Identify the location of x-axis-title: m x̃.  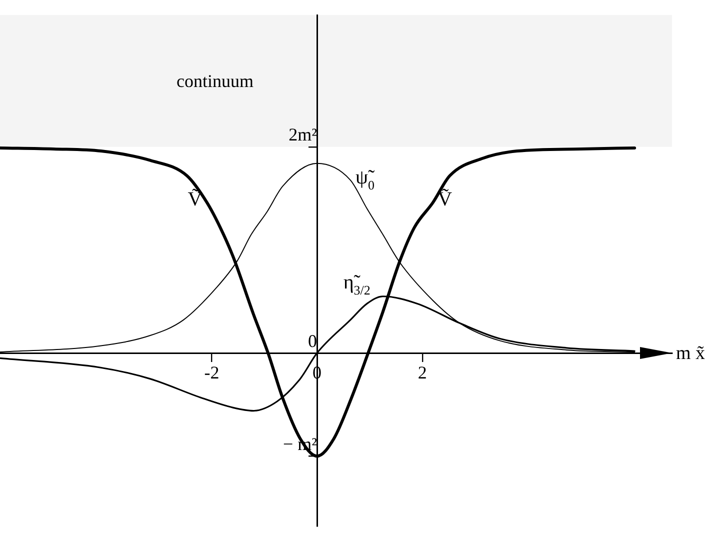
(691, 353).